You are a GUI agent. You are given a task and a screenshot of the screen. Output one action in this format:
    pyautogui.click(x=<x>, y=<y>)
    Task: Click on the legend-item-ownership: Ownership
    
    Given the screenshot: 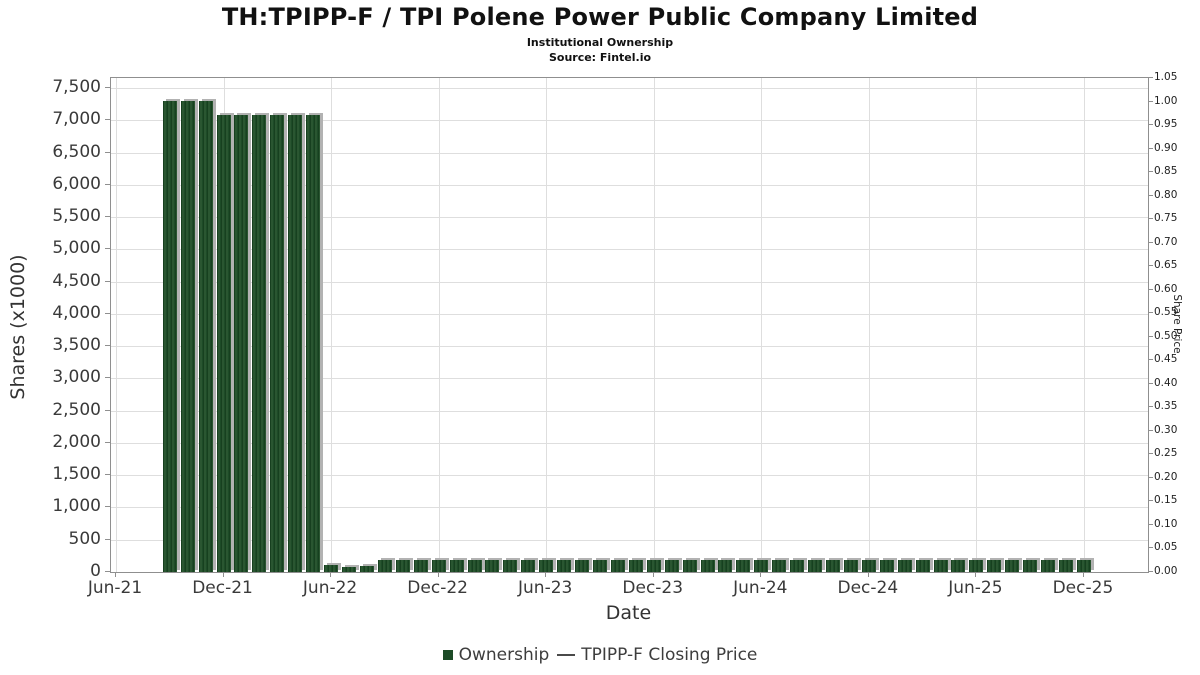 What is the action you would take?
    pyautogui.click(x=496, y=655)
    